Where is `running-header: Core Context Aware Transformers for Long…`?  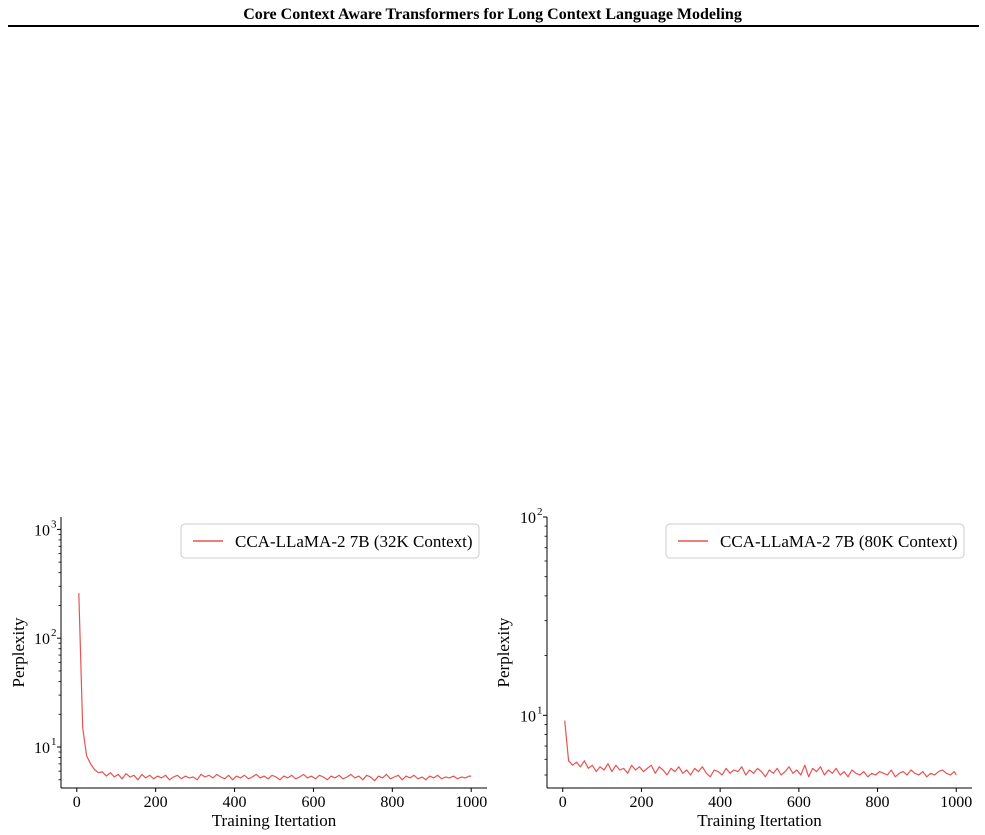
running-header: Core Context Aware Transformers for Long… is located at coordinates (492, 14).